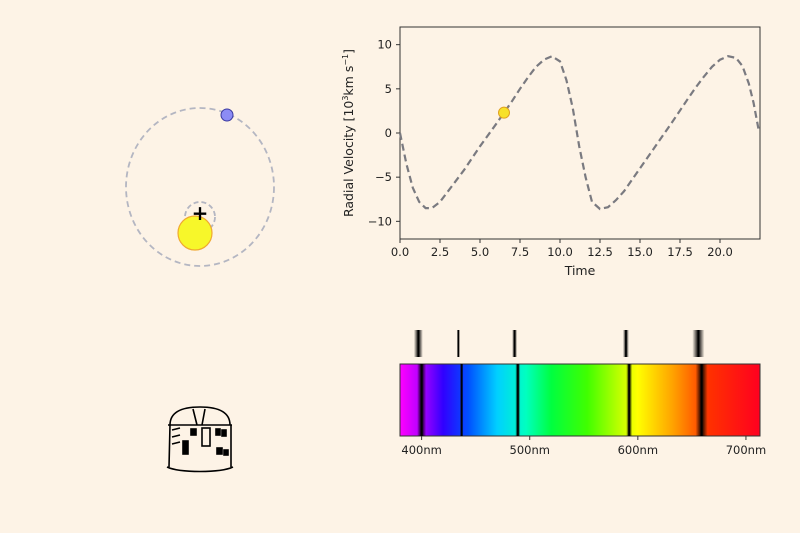 The width and height of the screenshot is (800, 533). What do you see at coordinates (380, 221) in the screenshot?
I see `y-tick-label: −10` at bounding box center [380, 221].